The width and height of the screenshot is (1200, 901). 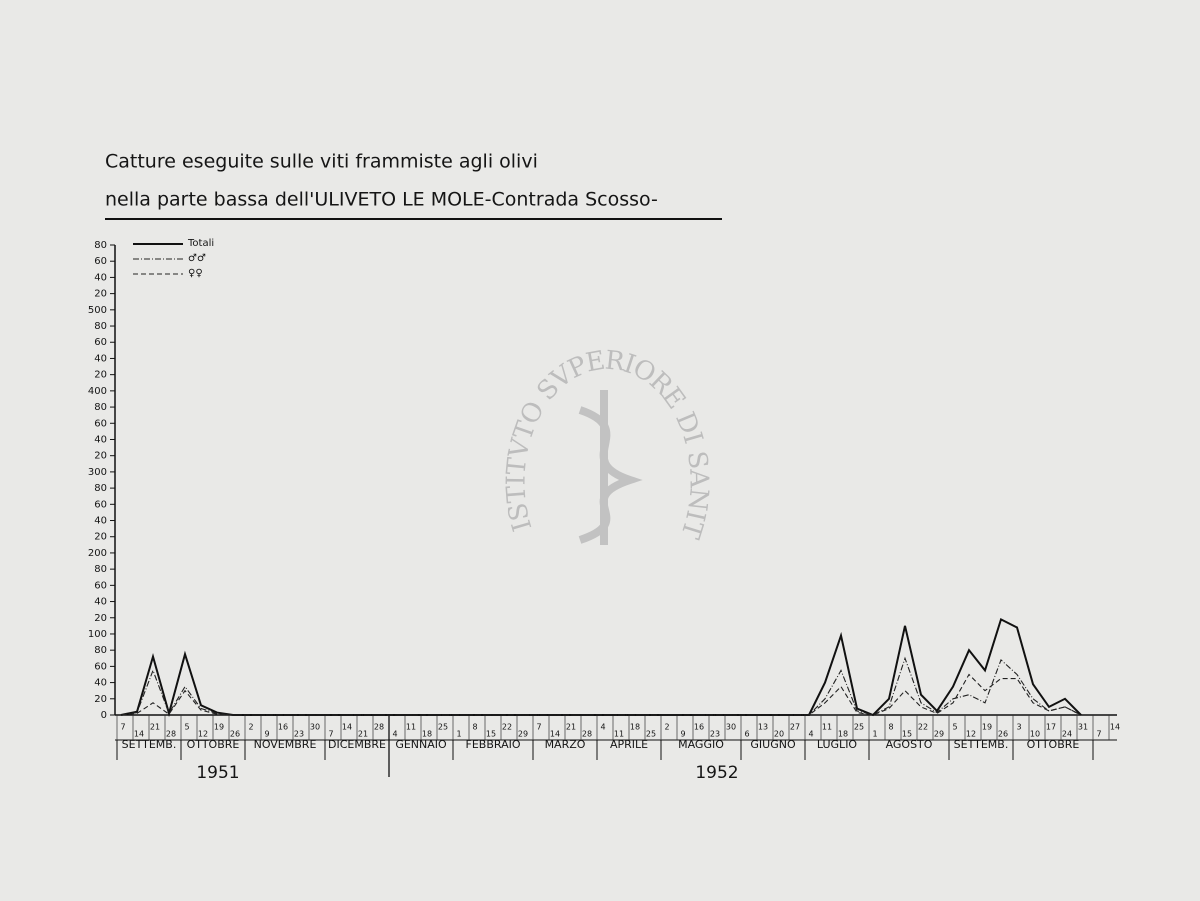 I want to click on x-tick-label: 13, so click(x=763, y=727).